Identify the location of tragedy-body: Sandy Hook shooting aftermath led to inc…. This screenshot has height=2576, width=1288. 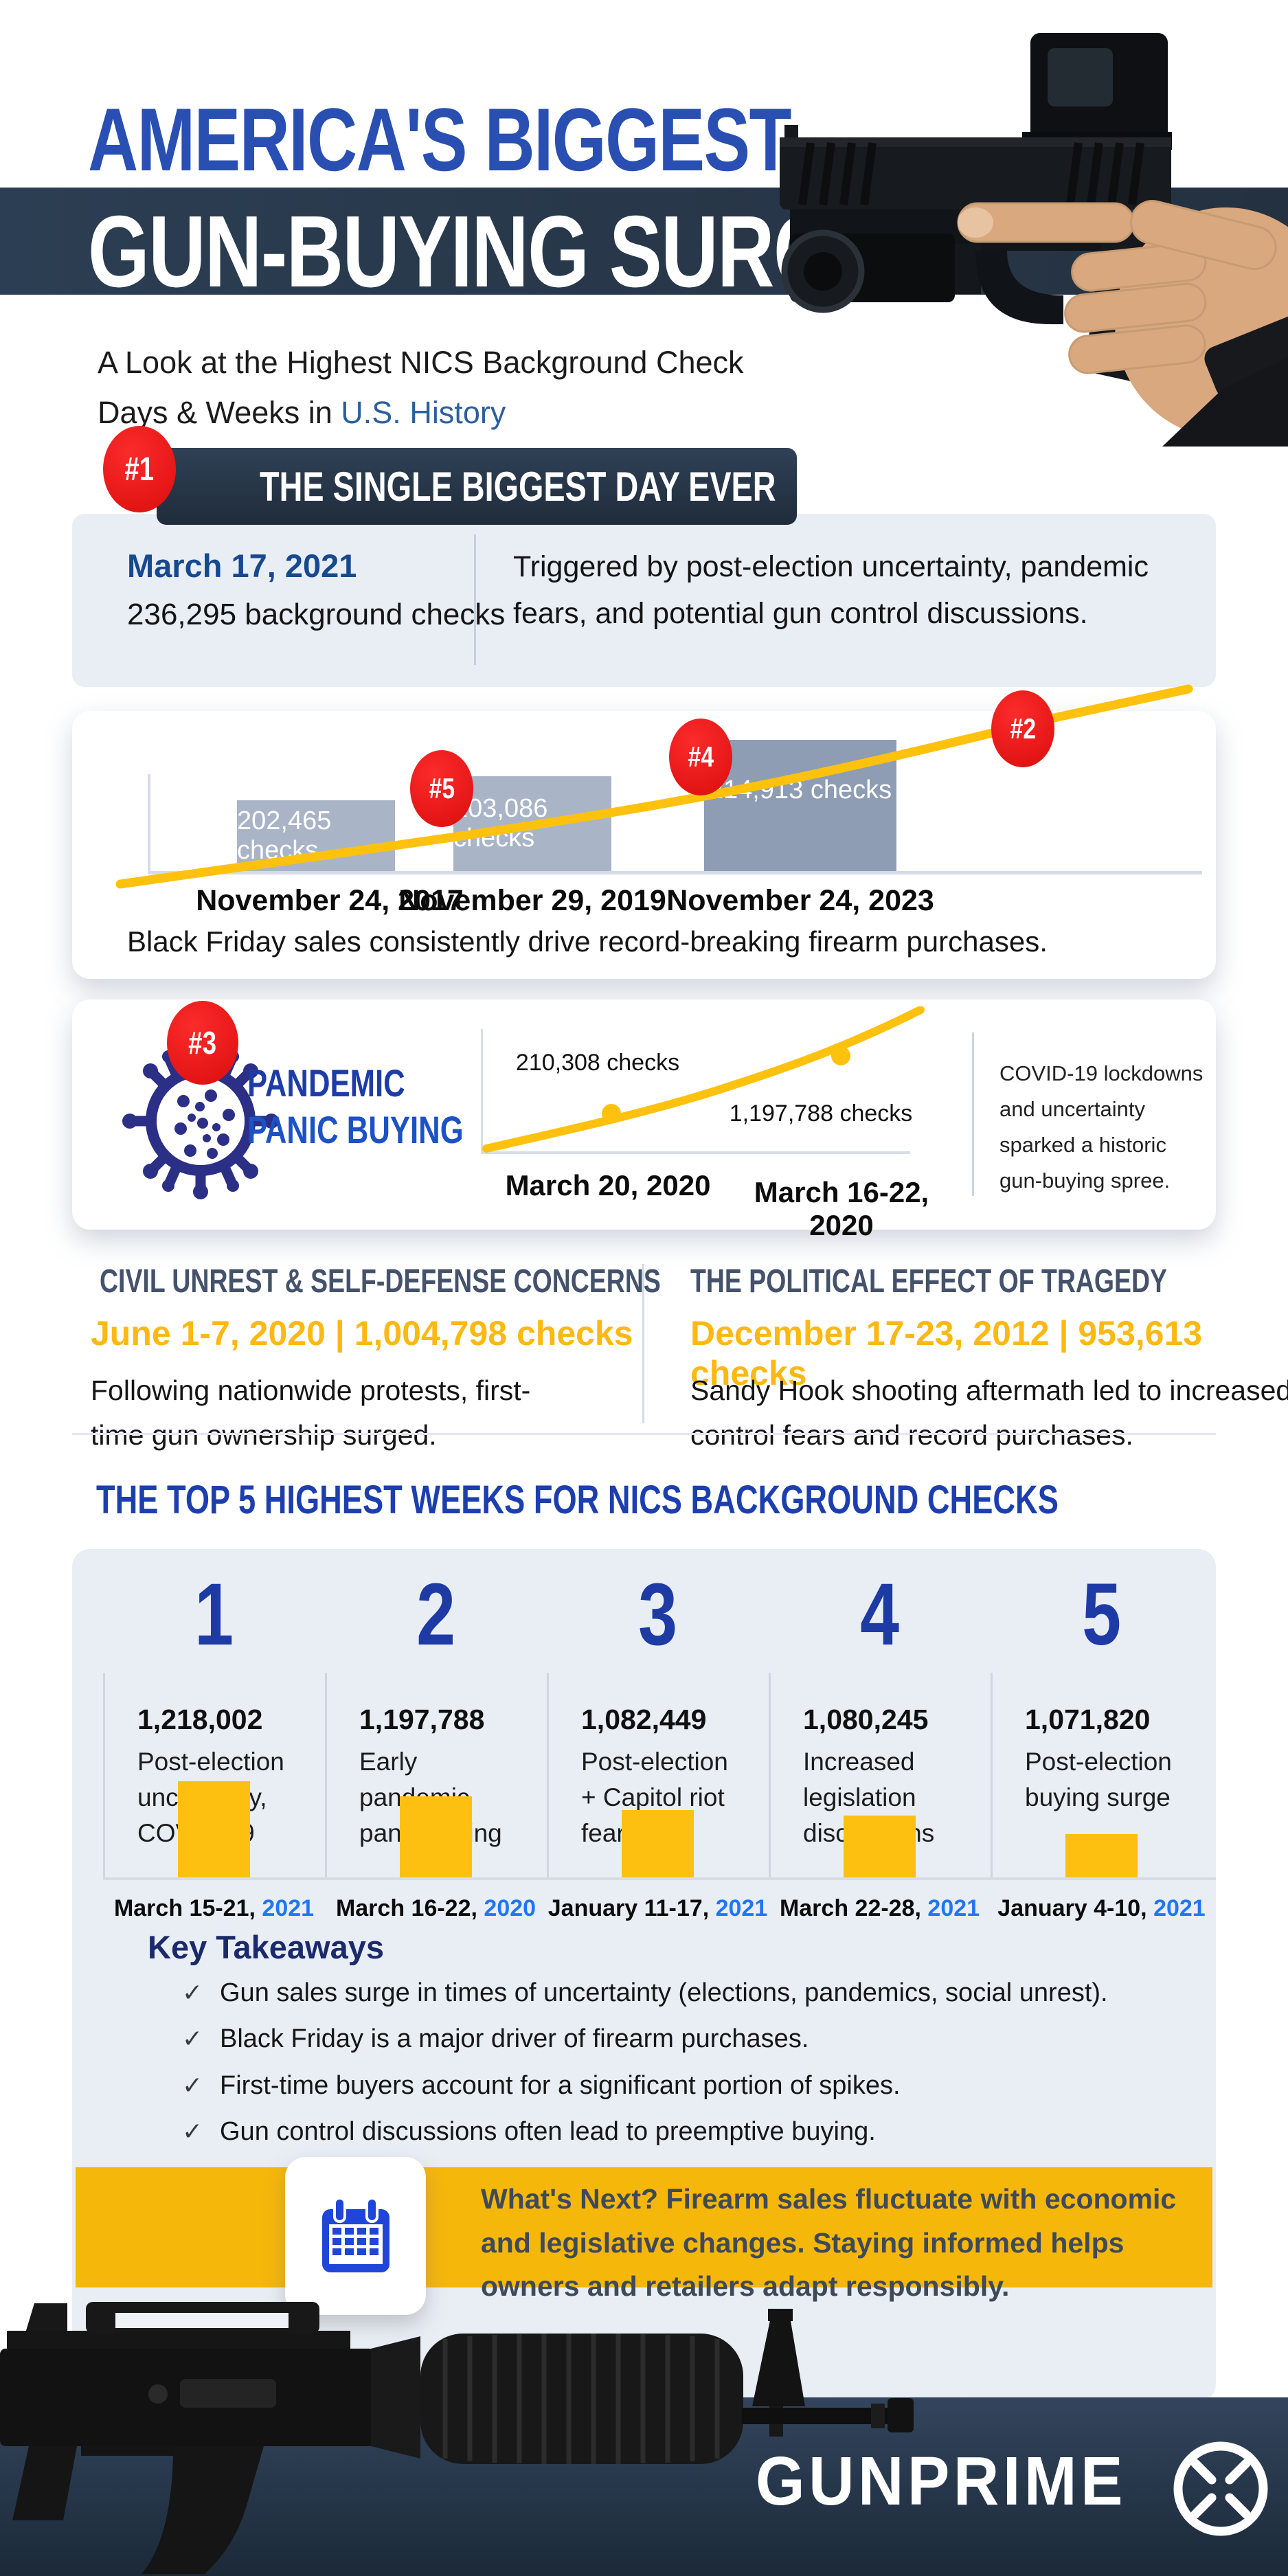
(989, 1413).